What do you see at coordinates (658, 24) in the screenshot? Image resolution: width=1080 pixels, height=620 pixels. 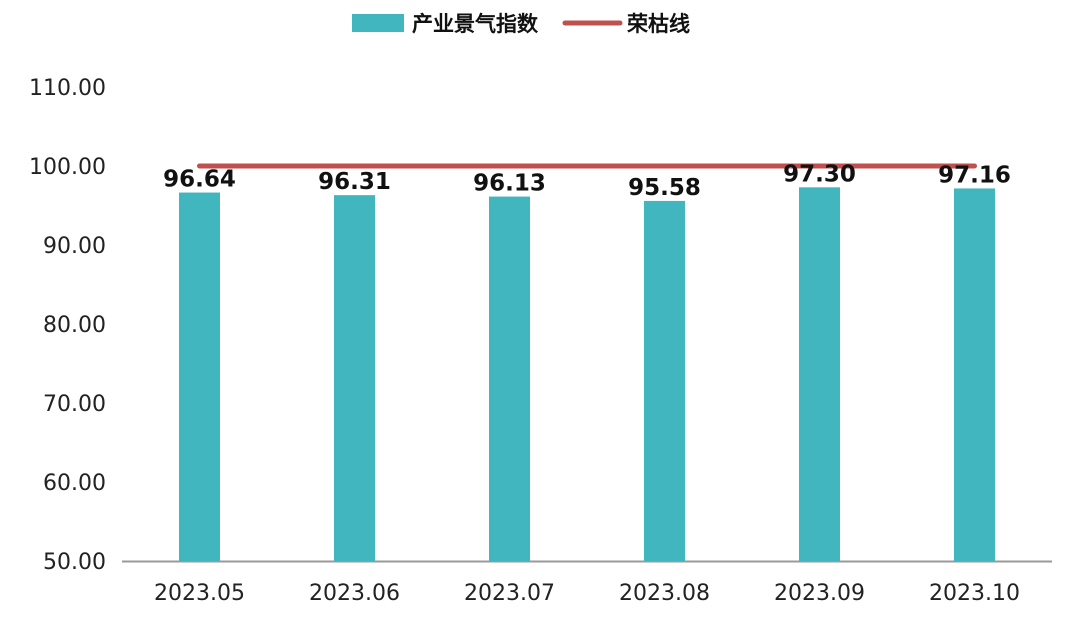 I see `legend-line-label: 荣枯线` at bounding box center [658, 24].